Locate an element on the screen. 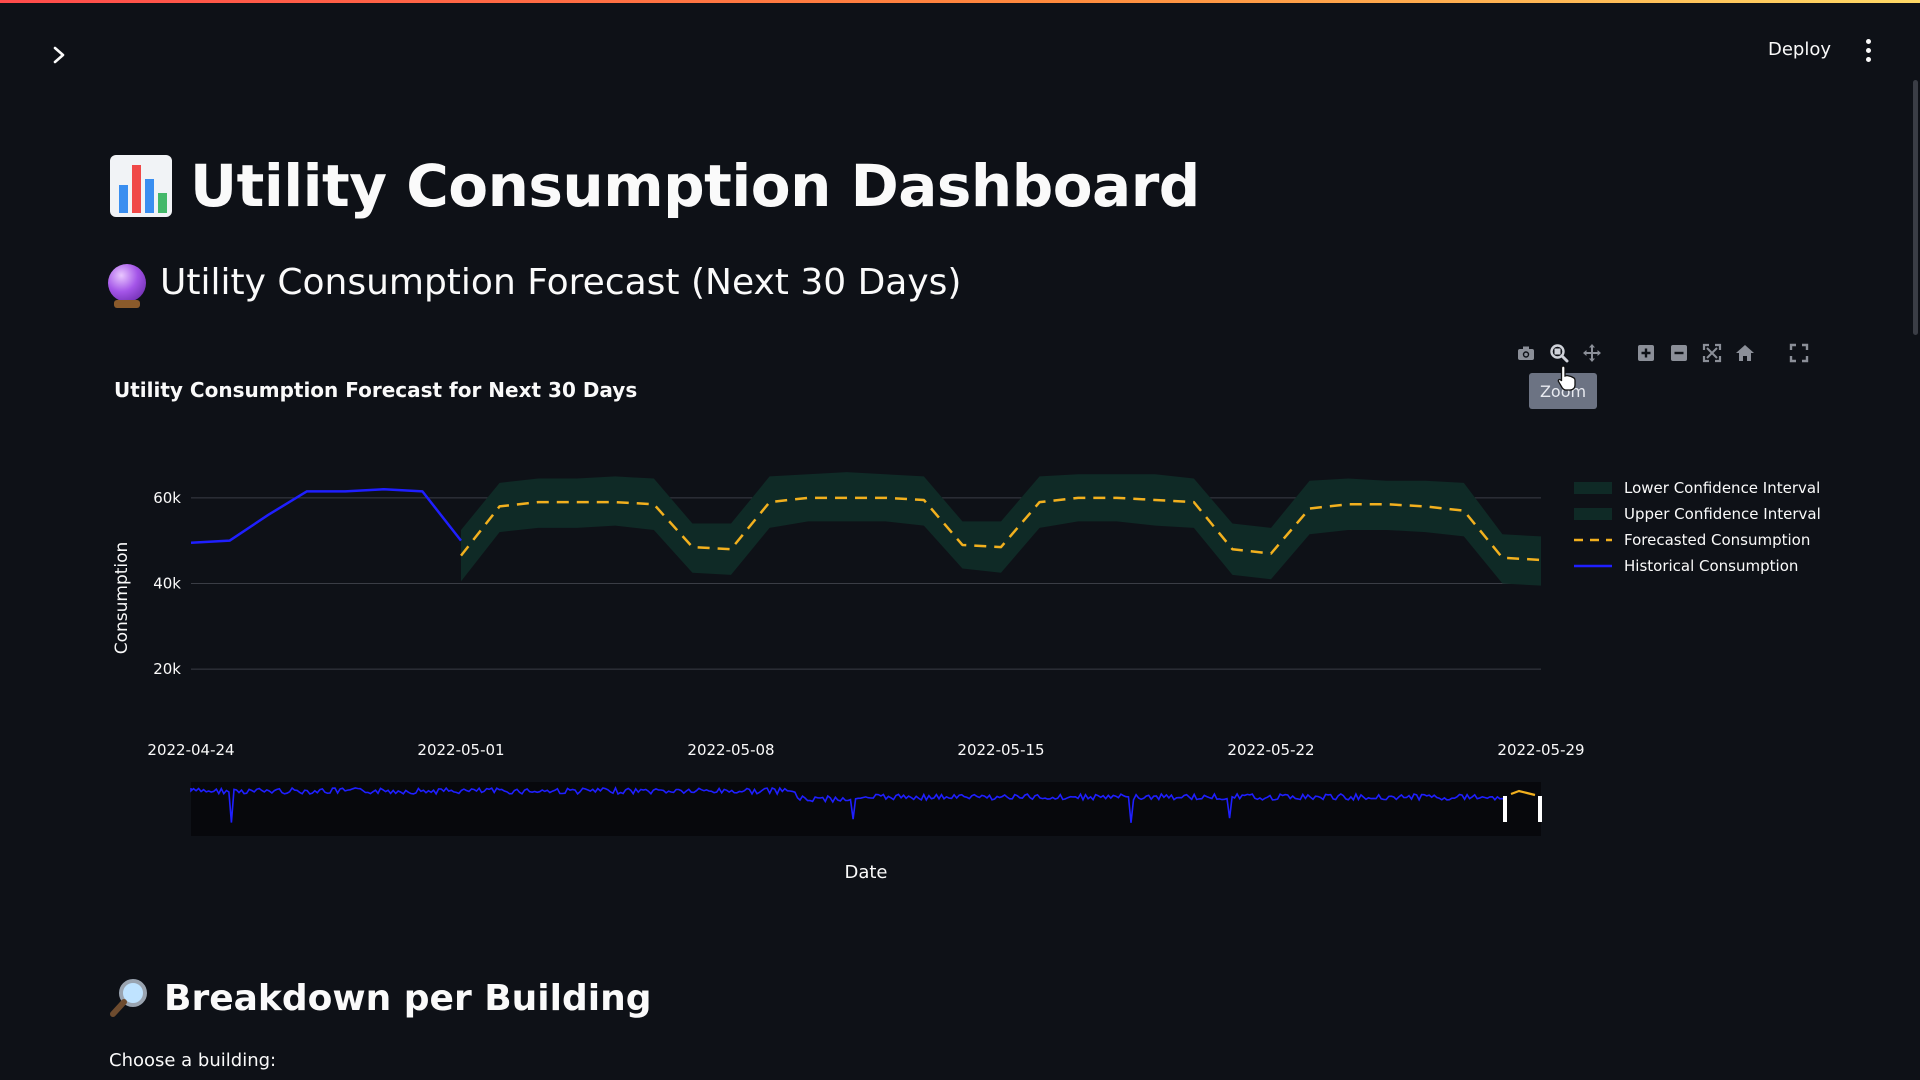  y-tick-label: 20k is located at coordinates (167, 669).